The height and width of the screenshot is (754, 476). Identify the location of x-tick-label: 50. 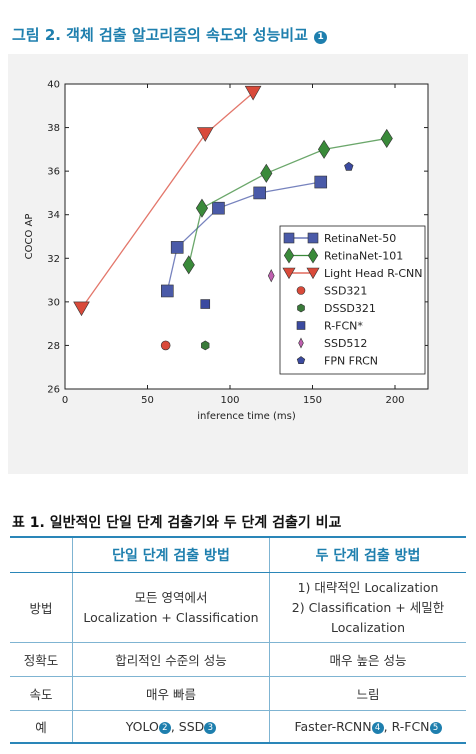
(147, 400).